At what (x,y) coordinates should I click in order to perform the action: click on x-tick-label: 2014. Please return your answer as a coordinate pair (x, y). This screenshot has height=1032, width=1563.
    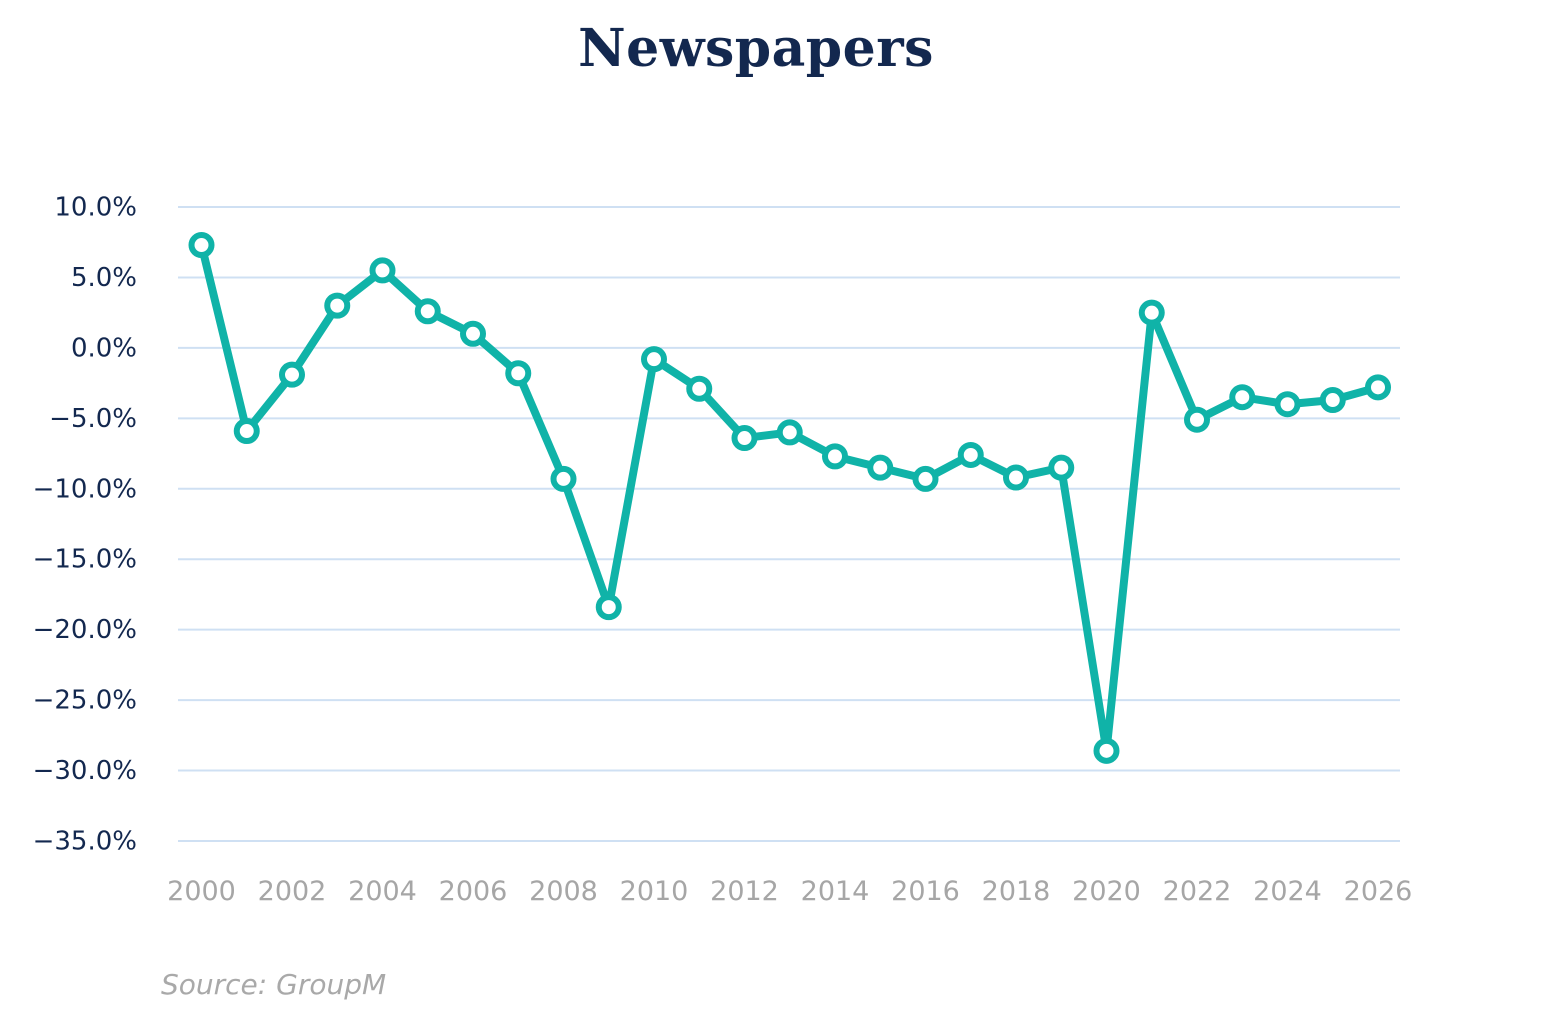
    Looking at the image, I should click on (835, 891).